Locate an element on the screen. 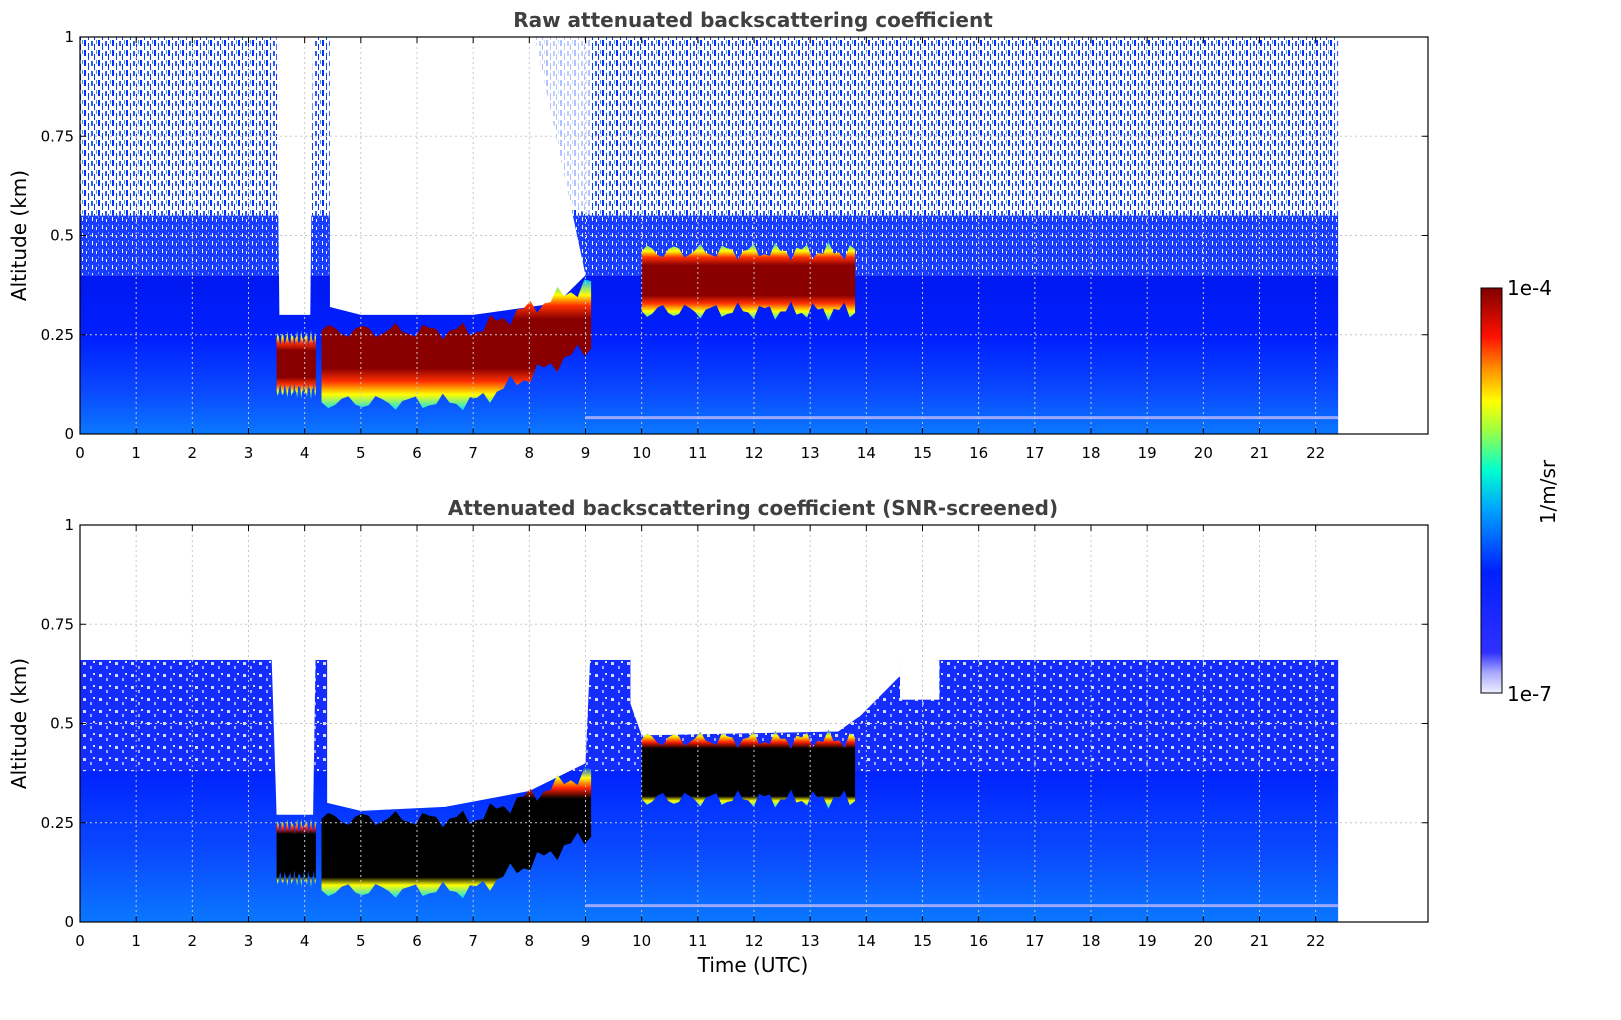  colorbar-label: 1/m/sr is located at coordinates (1548, 491).